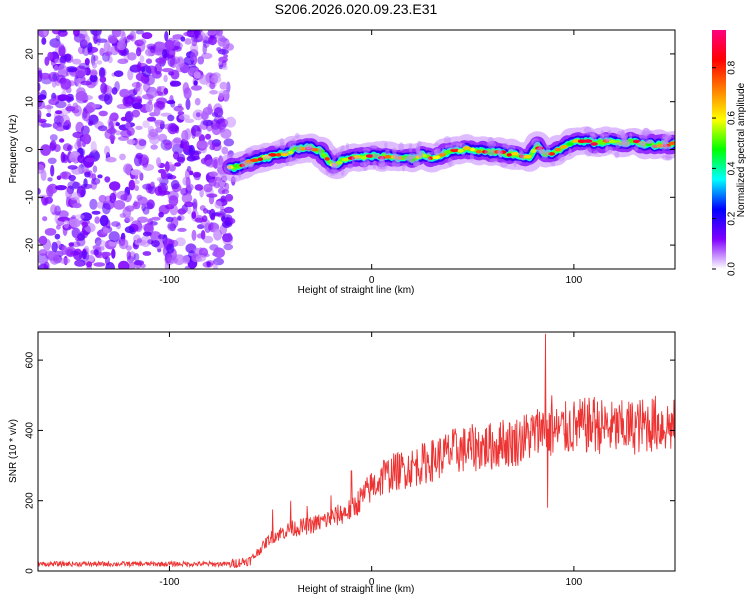  What do you see at coordinates (732, 269) in the screenshot?
I see `colorbar-tick-label: 0.0` at bounding box center [732, 269].